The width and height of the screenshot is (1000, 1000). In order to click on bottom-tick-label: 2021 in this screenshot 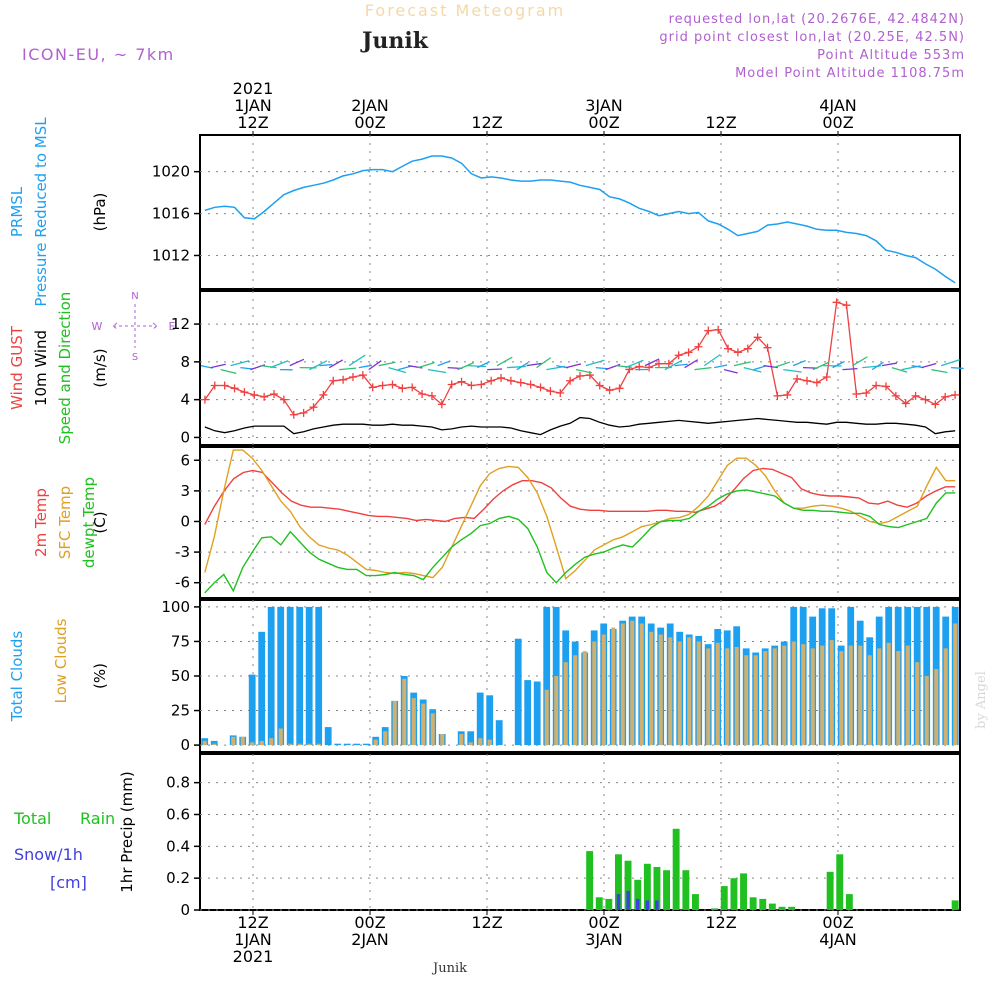, I will do `click(253, 956)`.